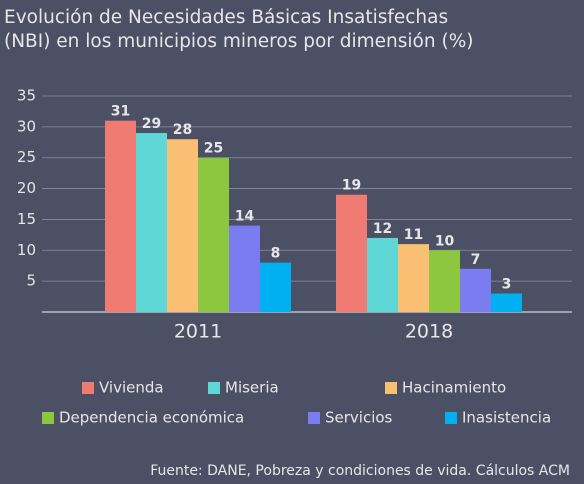 Image resolution: width=584 pixels, height=484 pixels. What do you see at coordinates (507, 284) in the screenshot?
I see `data-label: 3` at bounding box center [507, 284].